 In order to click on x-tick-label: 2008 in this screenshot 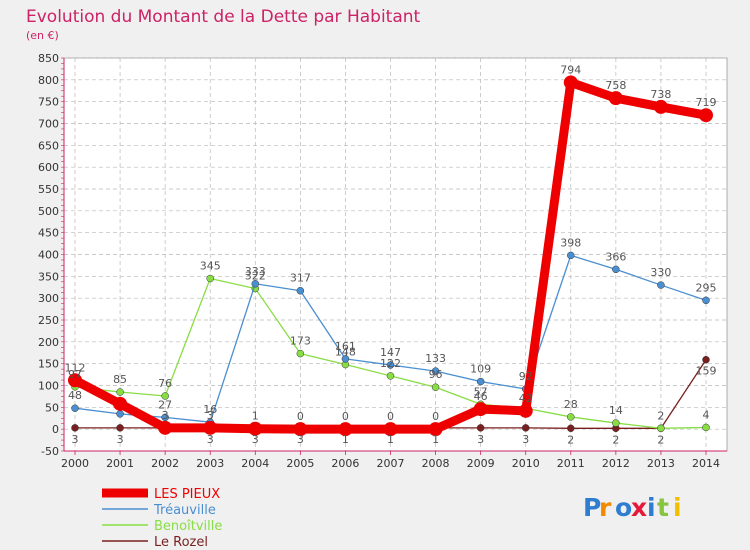, I will do `click(436, 463)`.